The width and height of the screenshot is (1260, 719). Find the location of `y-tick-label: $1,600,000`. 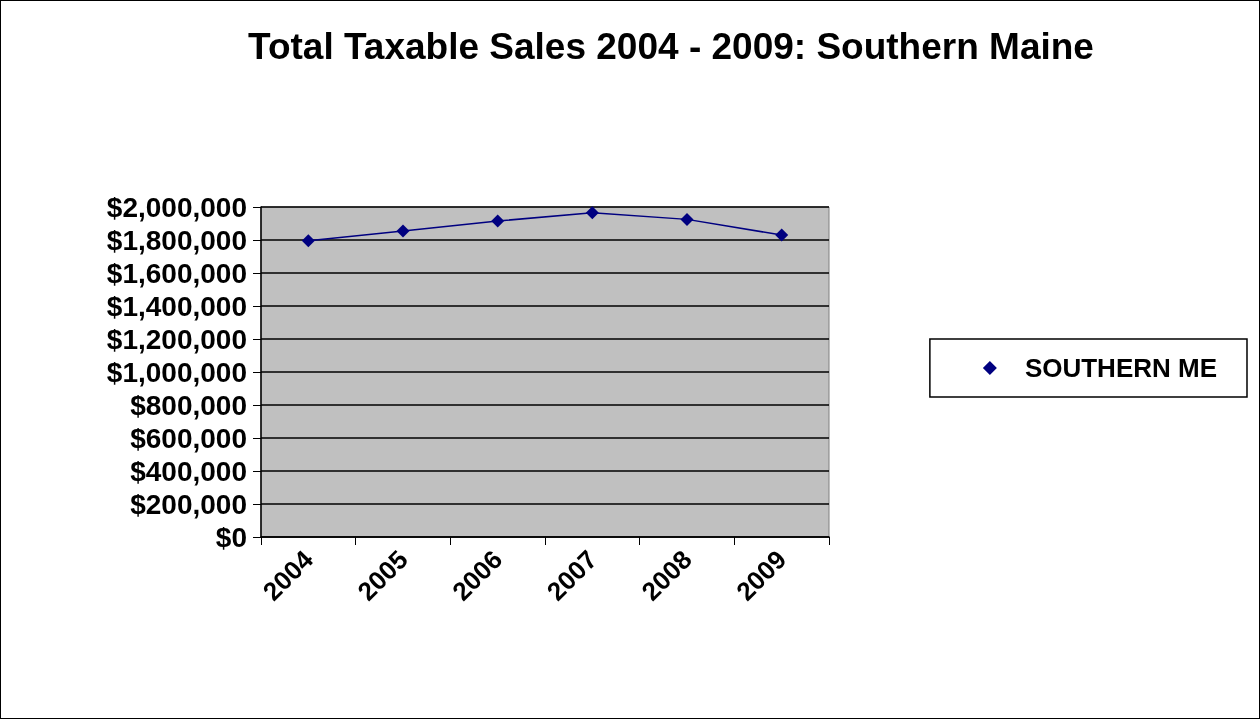

y-tick-label: $1,600,000 is located at coordinates (176, 273).